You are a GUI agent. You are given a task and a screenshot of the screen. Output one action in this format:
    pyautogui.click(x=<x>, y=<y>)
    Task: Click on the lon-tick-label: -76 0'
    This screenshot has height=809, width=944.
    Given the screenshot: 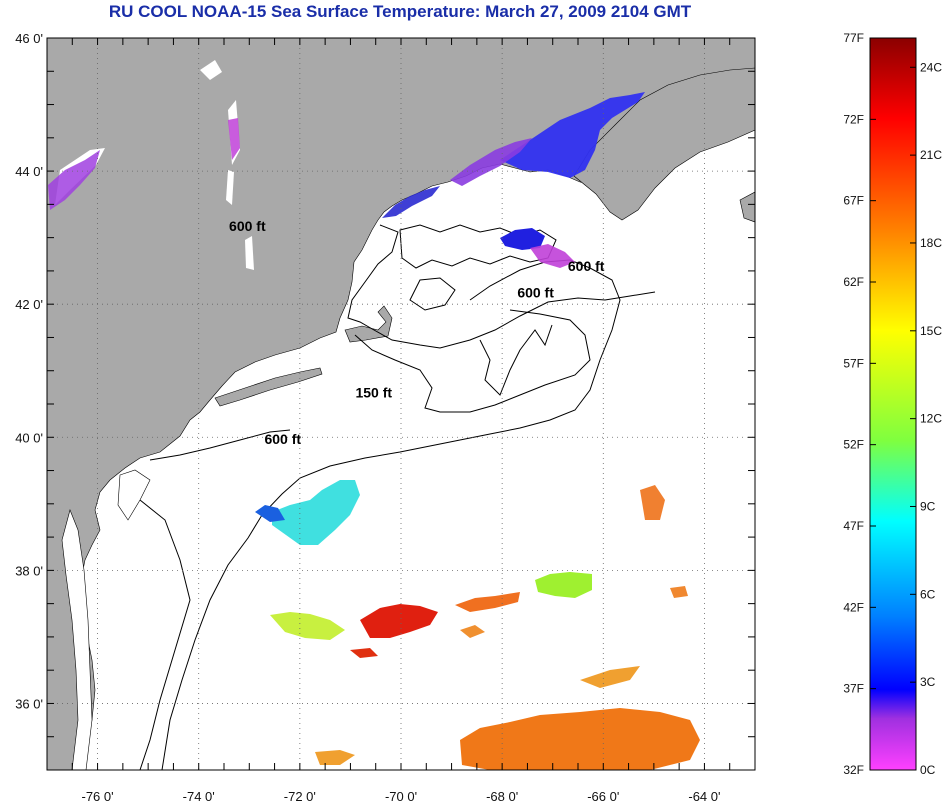 What is the action you would take?
    pyautogui.click(x=98, y=796)
    